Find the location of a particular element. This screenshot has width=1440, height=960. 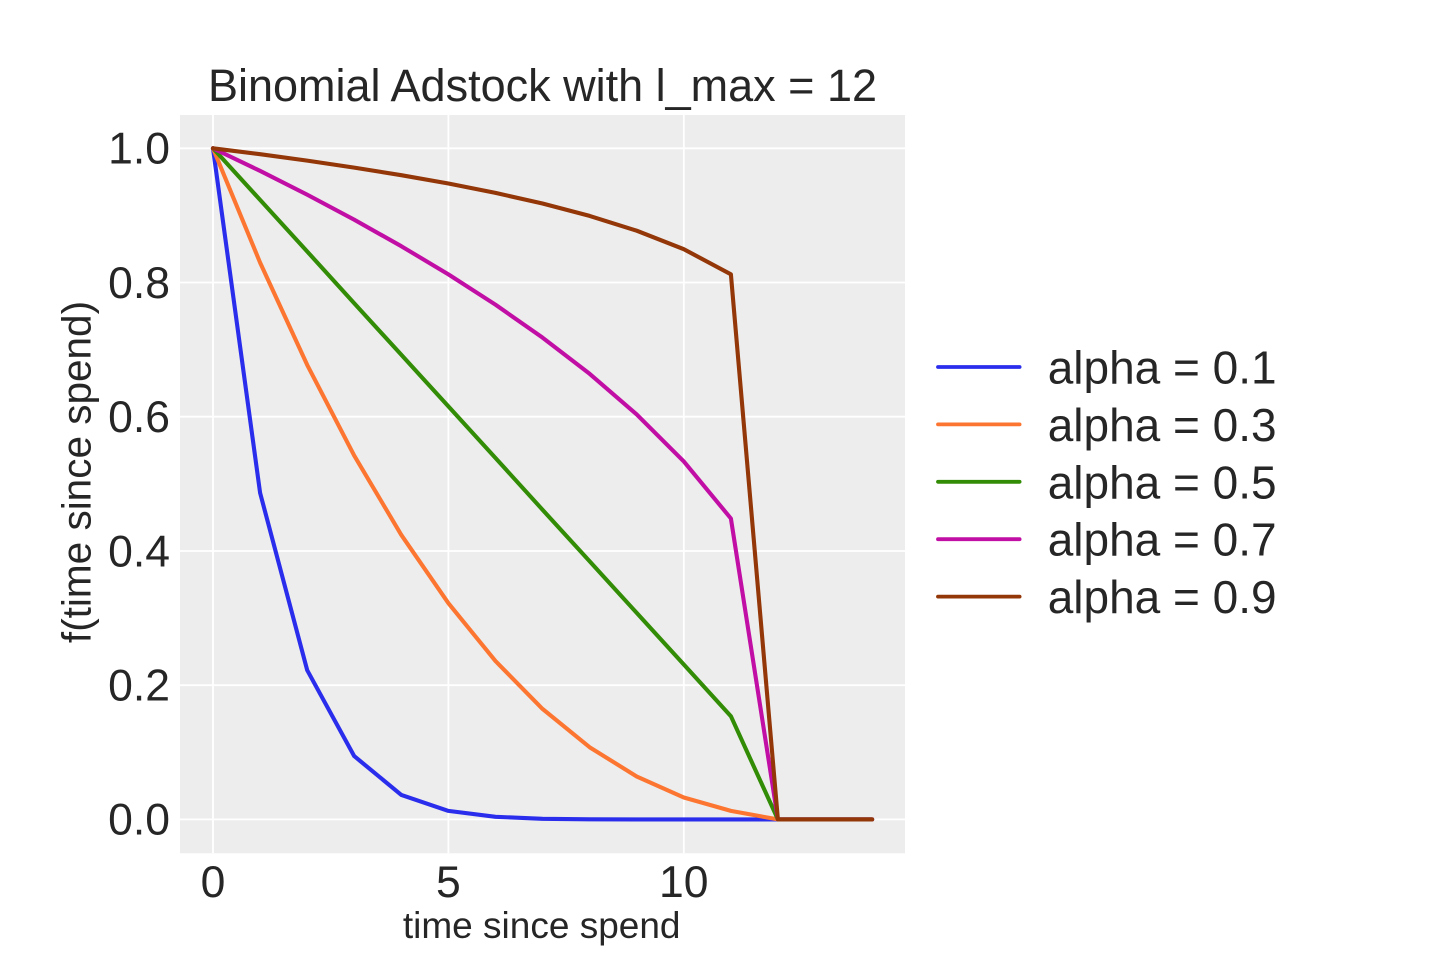

svg-text: alpha = 0.1 is located at coordinates (1162, 368).